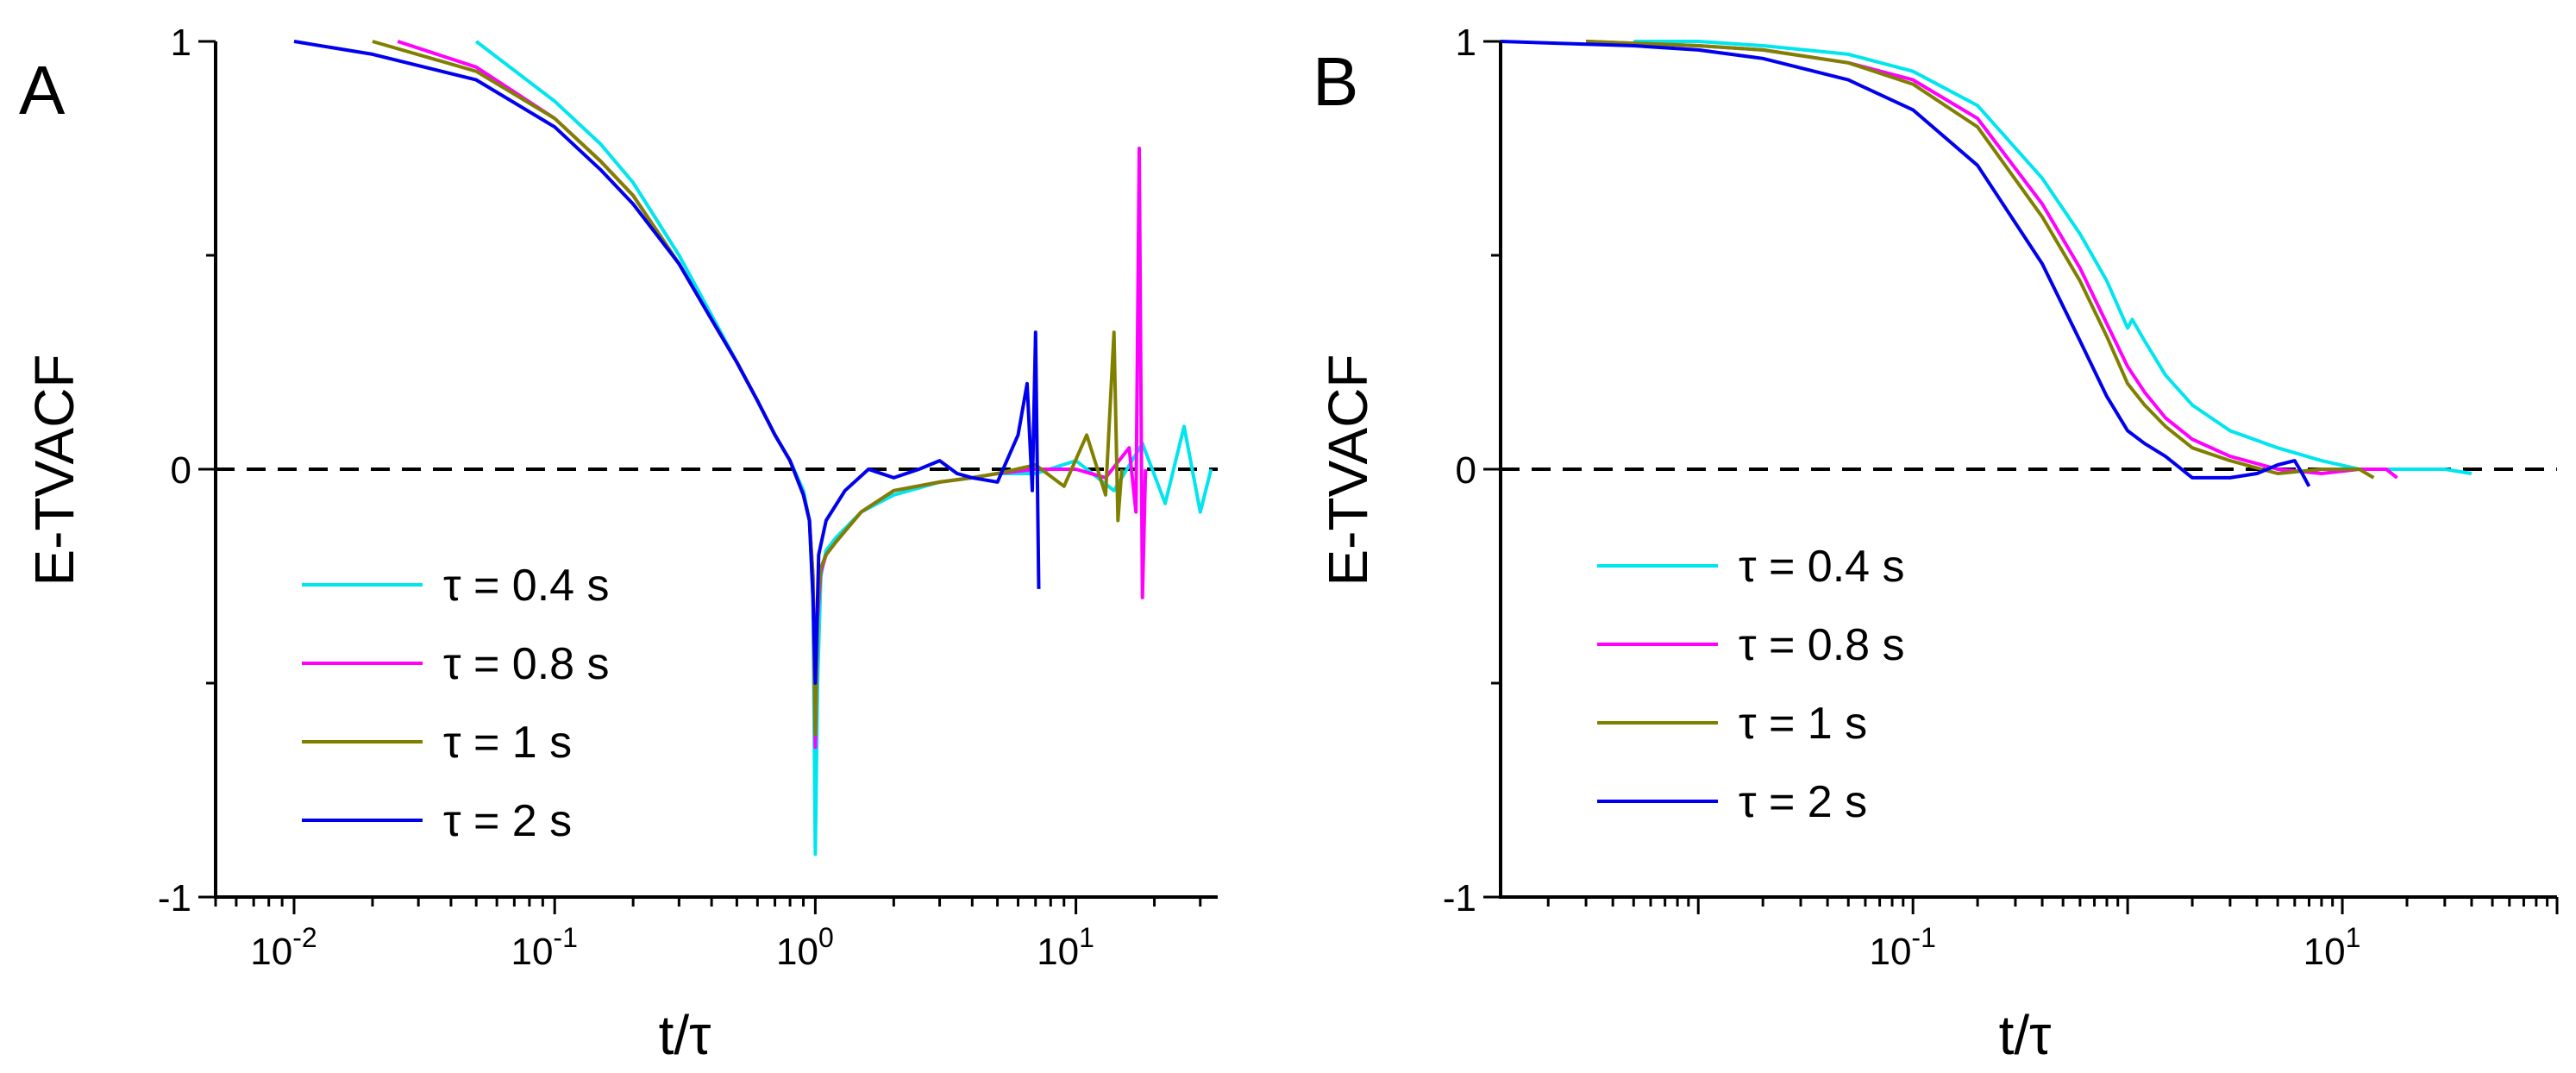  What do you see at coordinates (685, 1035) in the screenshot?
I see `panel-a-x-axis-title: t/τ` at bounding box center [685, 1035].